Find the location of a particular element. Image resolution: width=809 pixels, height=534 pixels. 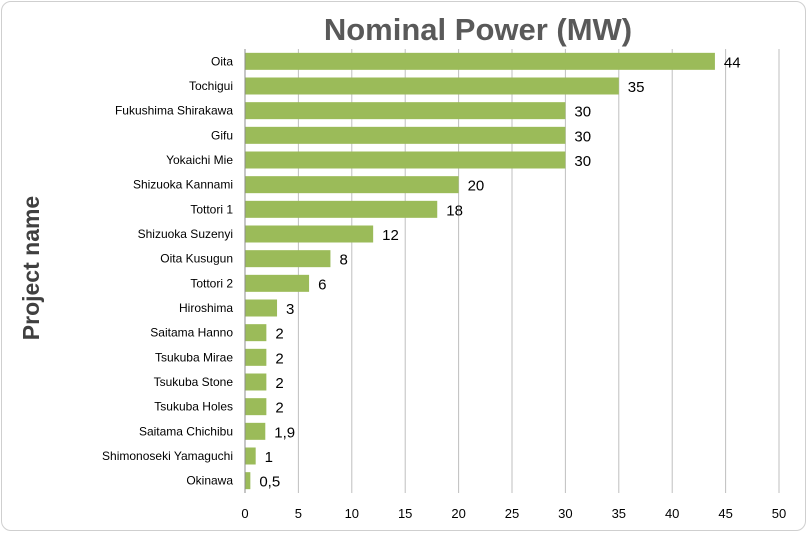

category-label: Shizuoka Suzenyi is located at coordinates (185, 234).